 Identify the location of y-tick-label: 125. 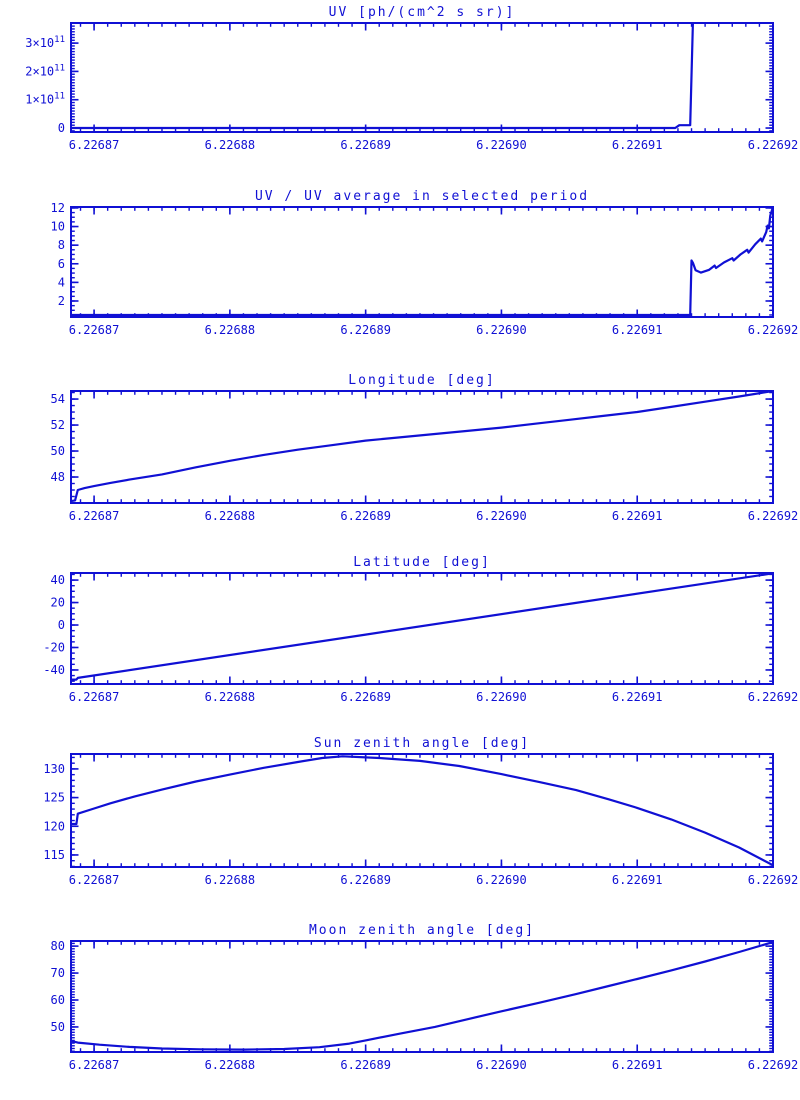
(54, 798).